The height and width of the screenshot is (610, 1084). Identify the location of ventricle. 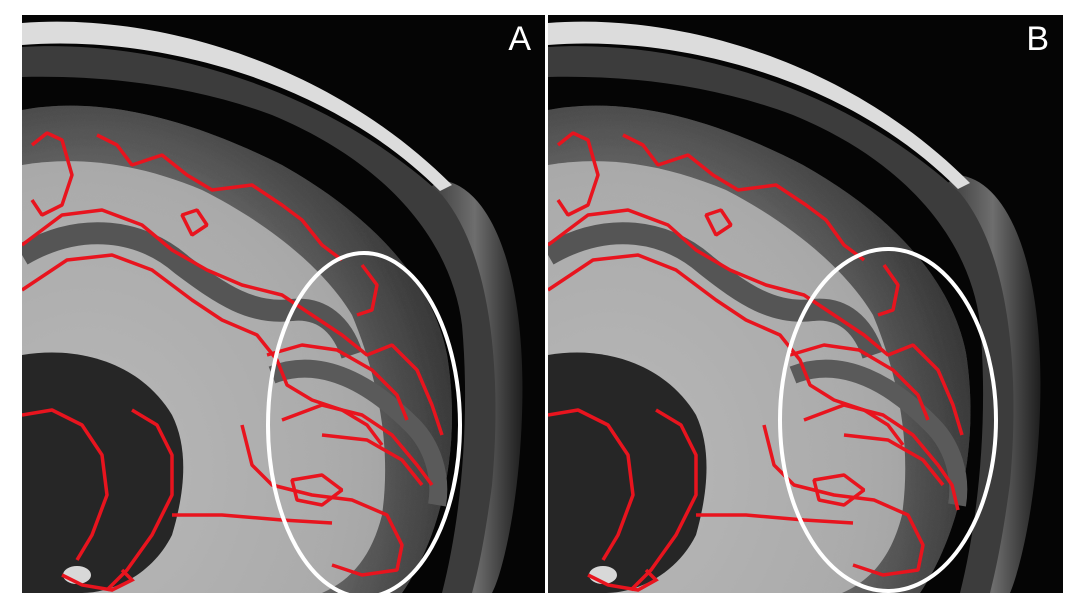
(627, 472).